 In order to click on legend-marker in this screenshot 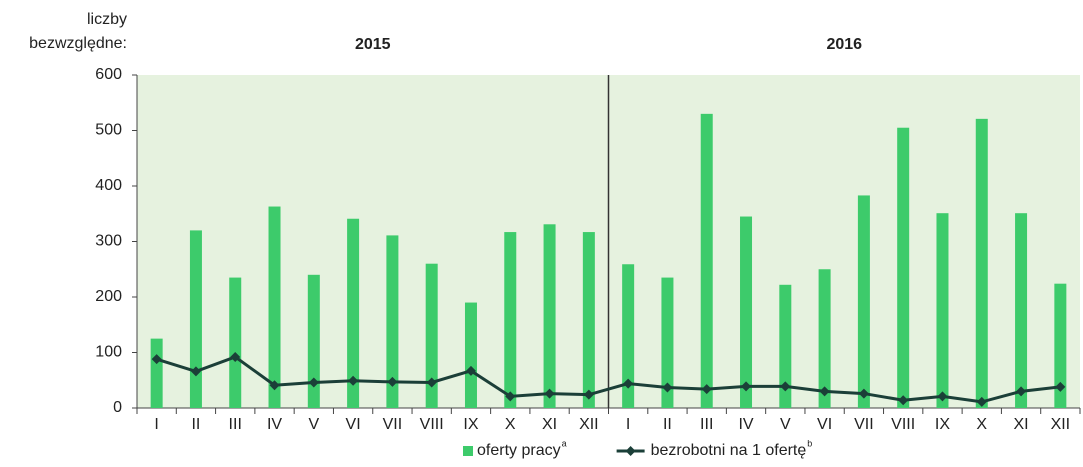, I will do `click(630, 451)`.